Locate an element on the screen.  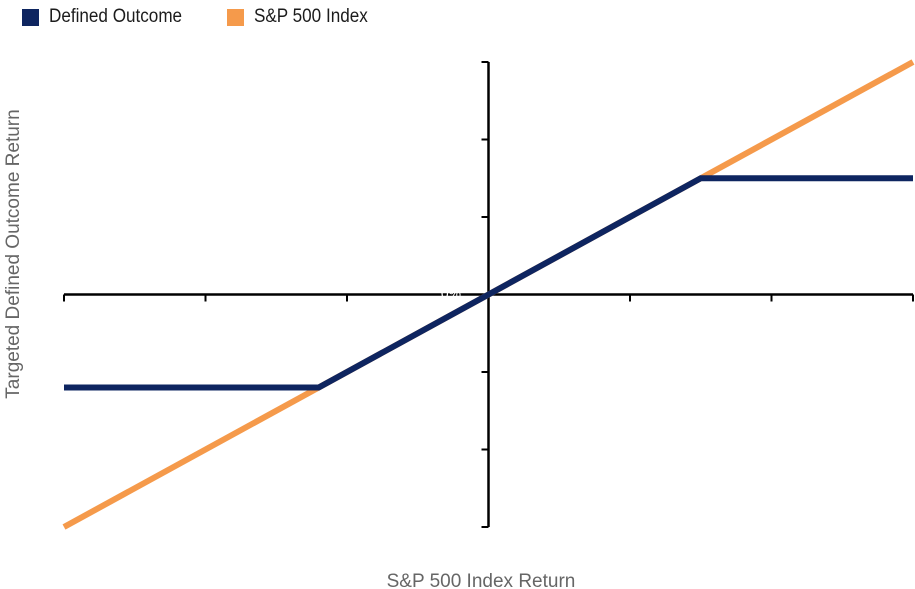
x-axis-title: S&P 500 Index Return is located at coordinates (481, 580).